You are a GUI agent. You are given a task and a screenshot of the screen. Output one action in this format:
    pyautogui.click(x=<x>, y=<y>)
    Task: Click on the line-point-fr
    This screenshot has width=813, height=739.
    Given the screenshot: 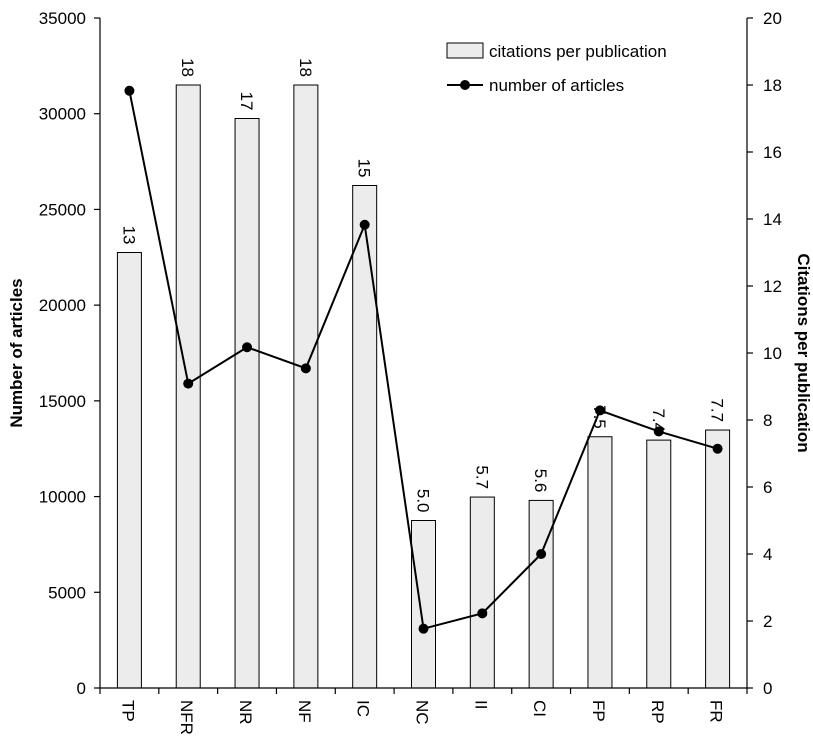 What is the action you would take?
    pyautogui.click(x=717, y=448)
    